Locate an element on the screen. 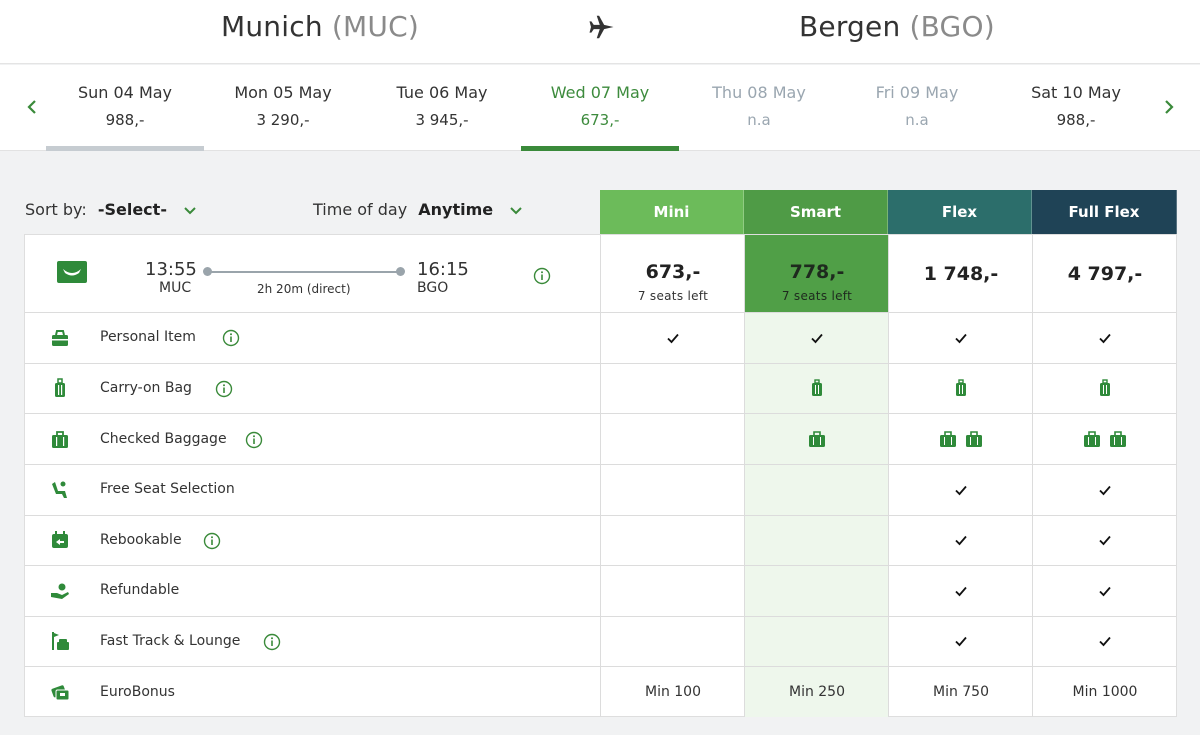 Image resolution: width=1200 pixels, height=735 pixels. date-label: Fri 09 May is located at coordinates (917, 92).